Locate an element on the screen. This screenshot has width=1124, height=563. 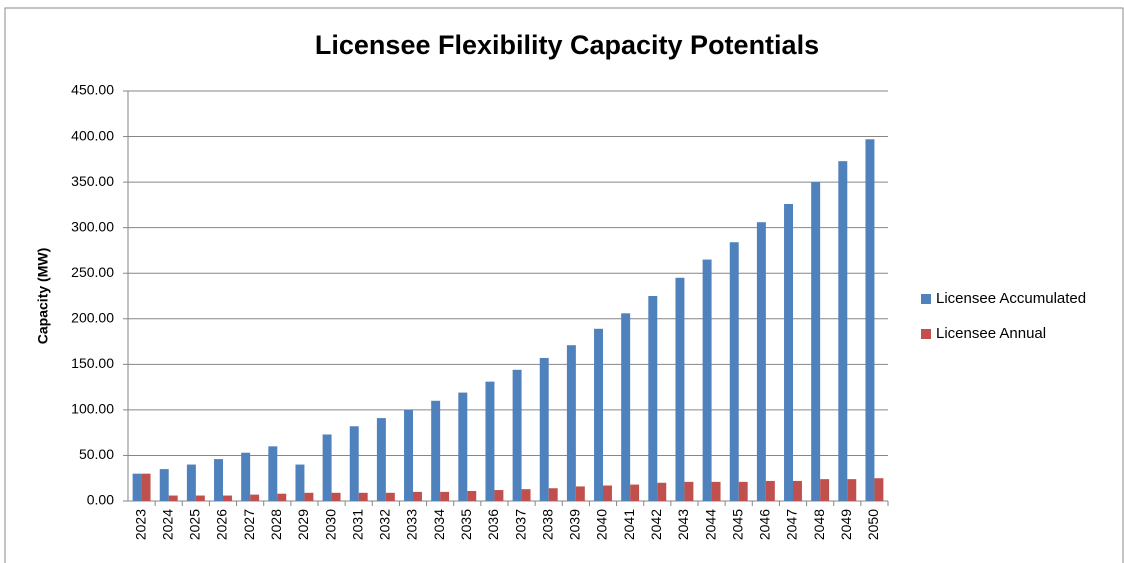
x-tick-label: 2024 is located at coordinates (167, 524).